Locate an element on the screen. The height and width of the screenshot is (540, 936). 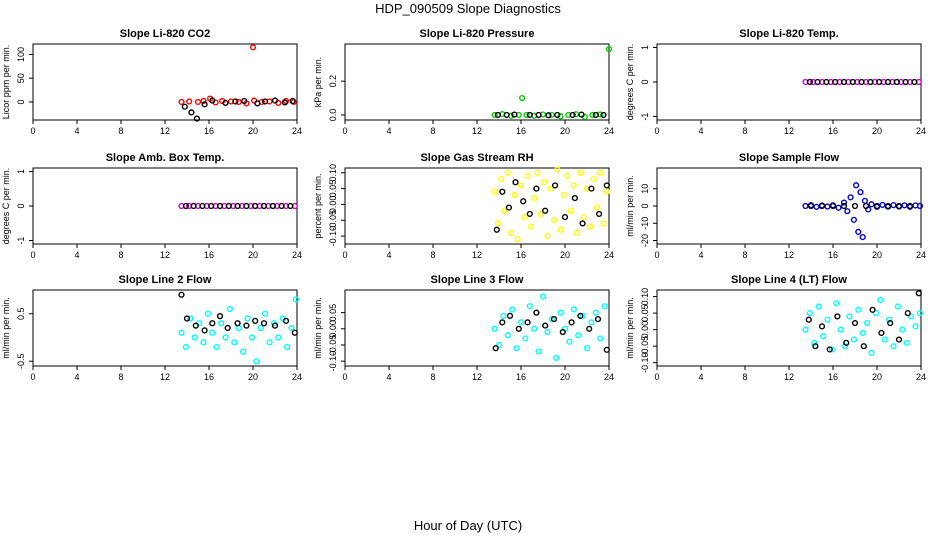
x-tick-label: 20 is located at coordinates (565, 377).